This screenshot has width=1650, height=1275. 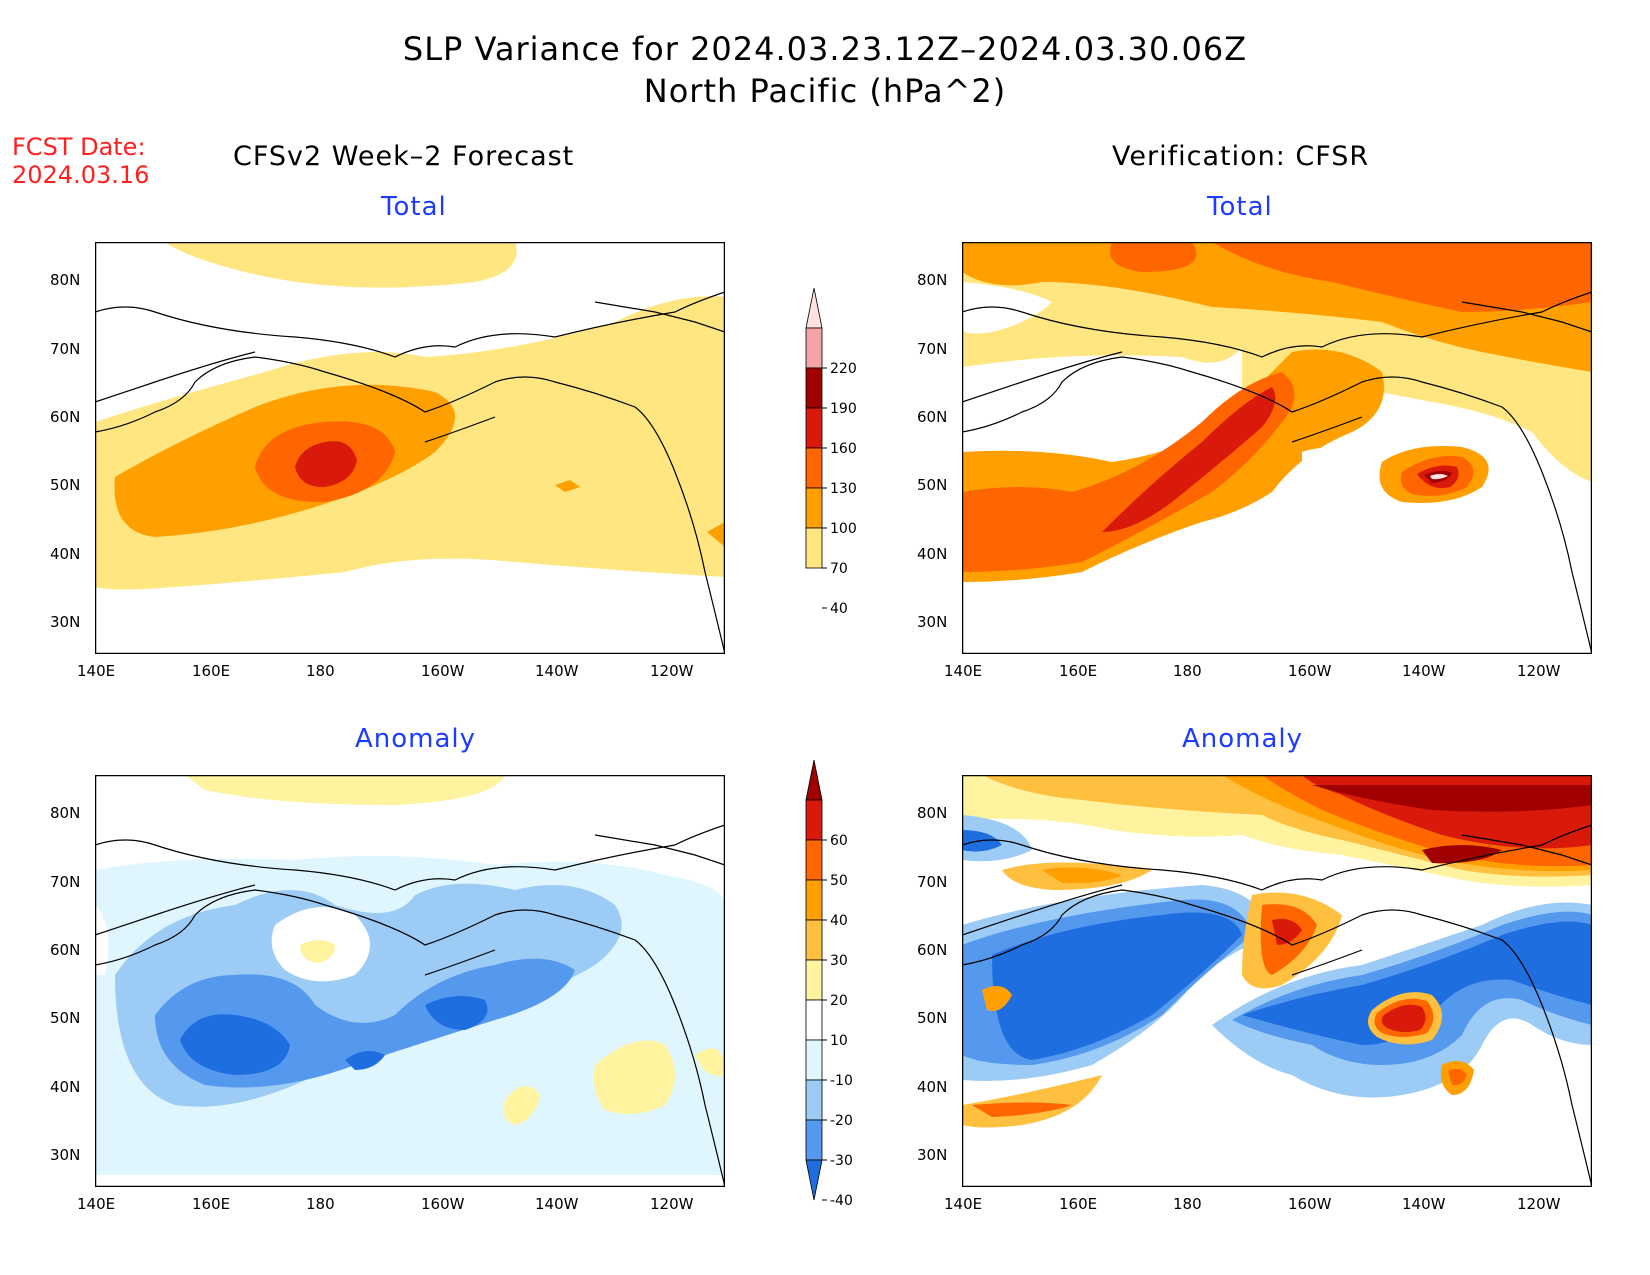 I want to click on colorbar-bottom-triangle, so click(x=814, y=1180).